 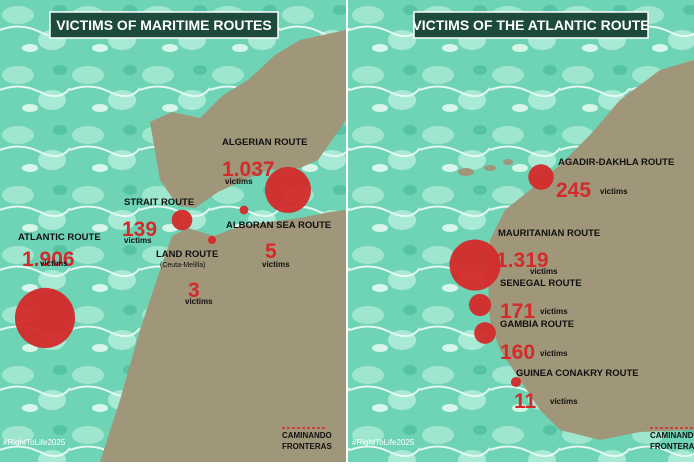 What do you see at coordinates (522, 260) in the screenshot?
I see `route-value: 1.319` at bounding box center [522, 260].